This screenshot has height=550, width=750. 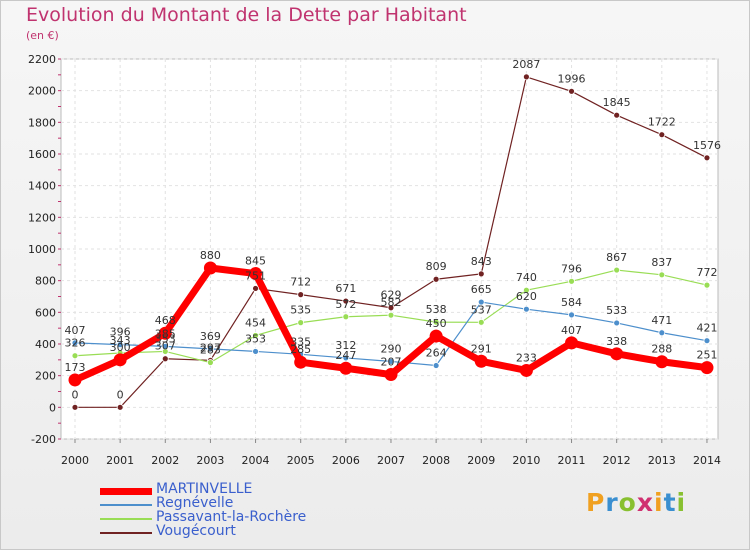 What do you see at coordinates (345, 345) in the screenshot?
I see `data-label: 312` at bounding box center [345, 345].